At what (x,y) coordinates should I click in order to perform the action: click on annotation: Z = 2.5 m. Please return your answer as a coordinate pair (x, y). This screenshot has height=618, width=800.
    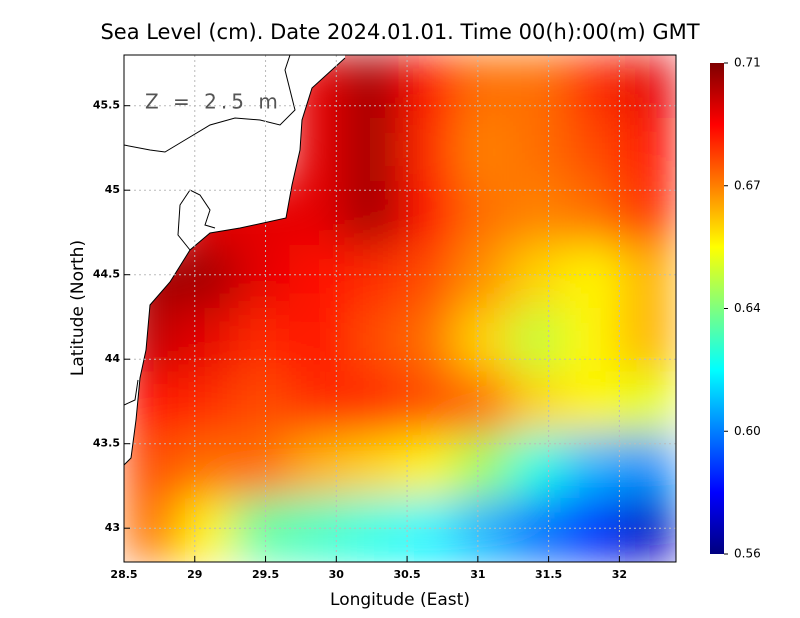
    Looking at the image, I should click on (213, 102).